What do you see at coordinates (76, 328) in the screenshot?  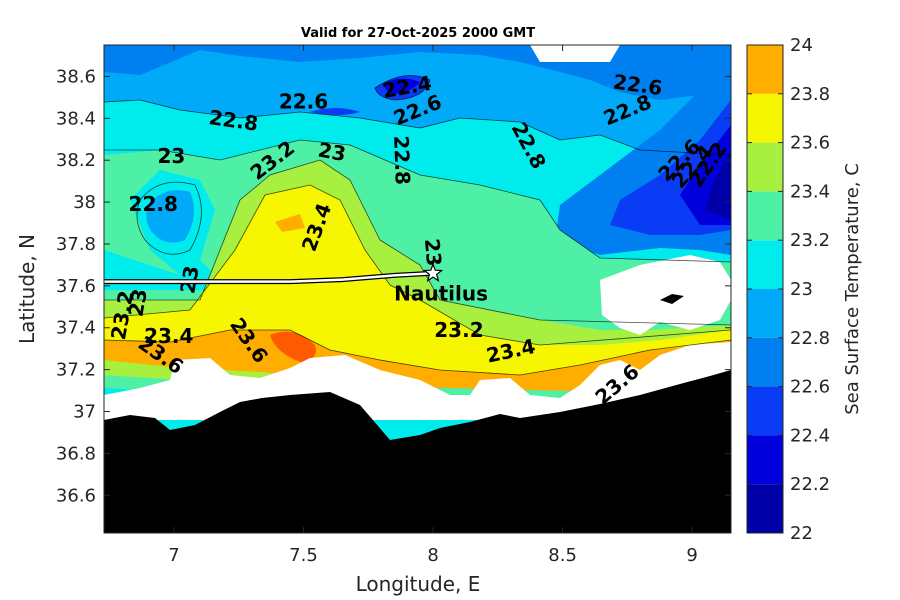 I see `y-tick-label: 37.4` at bounding box center [76, 328].